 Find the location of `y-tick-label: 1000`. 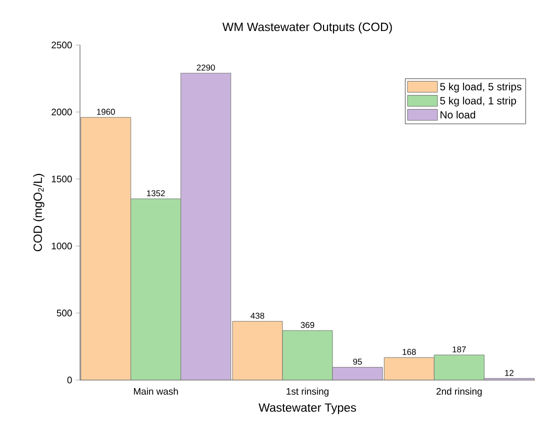

y-tick-label: 1000 is located at coordinates (62, 246).